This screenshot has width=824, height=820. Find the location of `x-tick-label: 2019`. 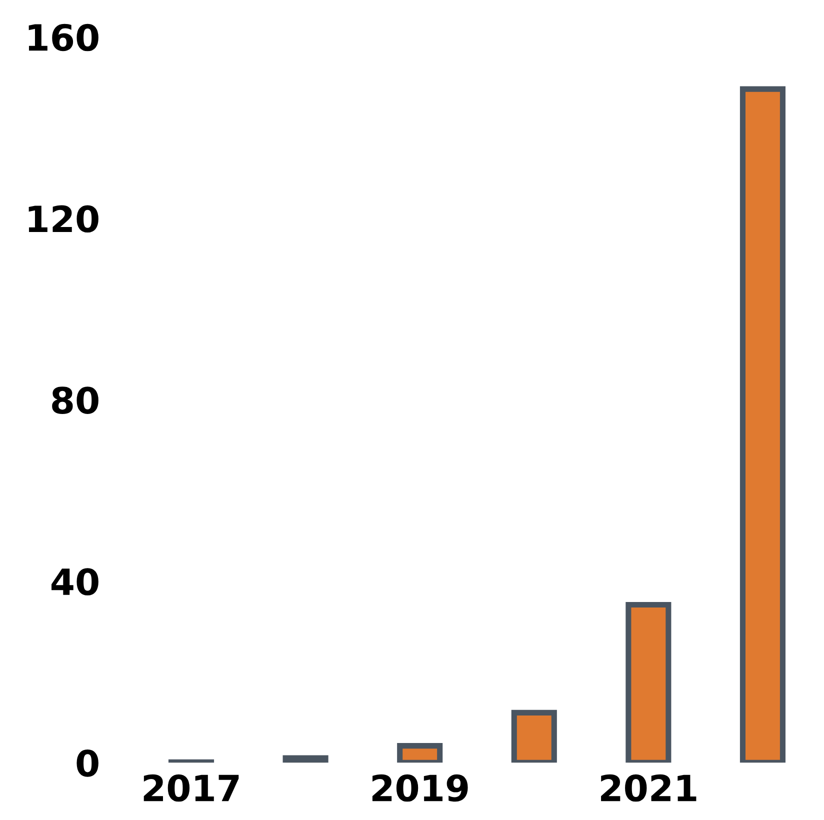

x-tick-label: 2019 is located at coordinates (420, 788).